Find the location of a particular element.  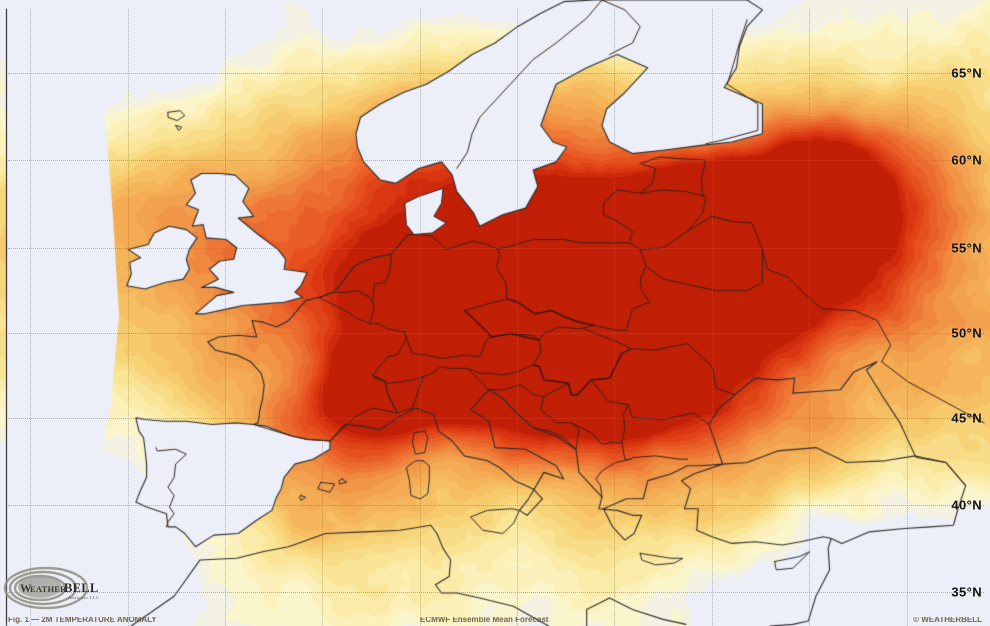

svg-text: W is located at coordinates (26, 589).